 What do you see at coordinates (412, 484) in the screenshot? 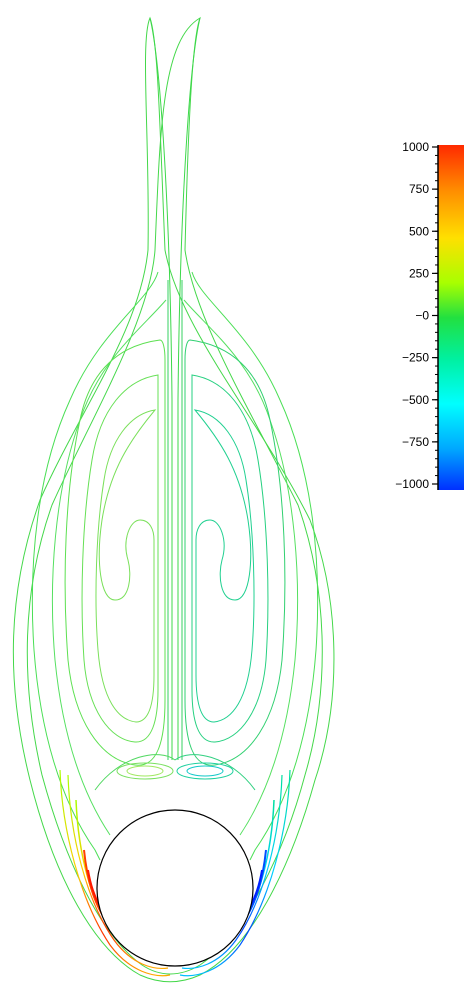
I see `colorbar-tick-label: −1000` at bounding box center [412, 484].